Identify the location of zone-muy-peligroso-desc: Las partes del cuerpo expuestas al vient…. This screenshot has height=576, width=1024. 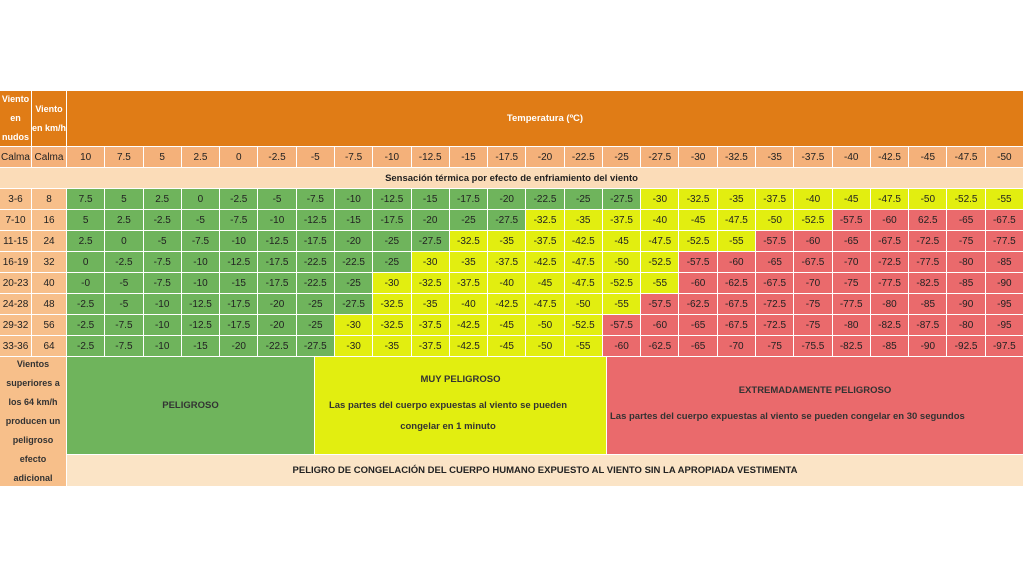
(448, 416).